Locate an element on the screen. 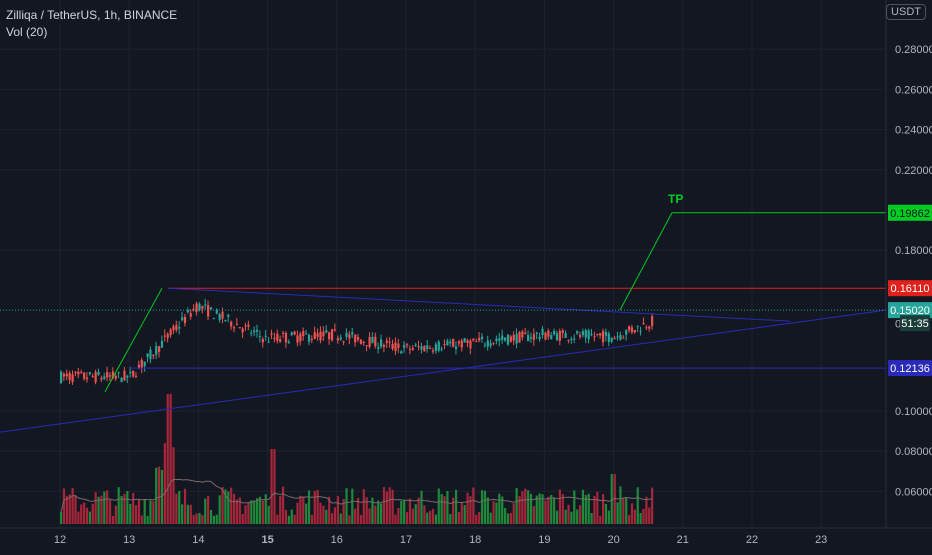 This screenshot has height=555, width=932. time-tick-label: 12 is located at coordinates (60, 540).